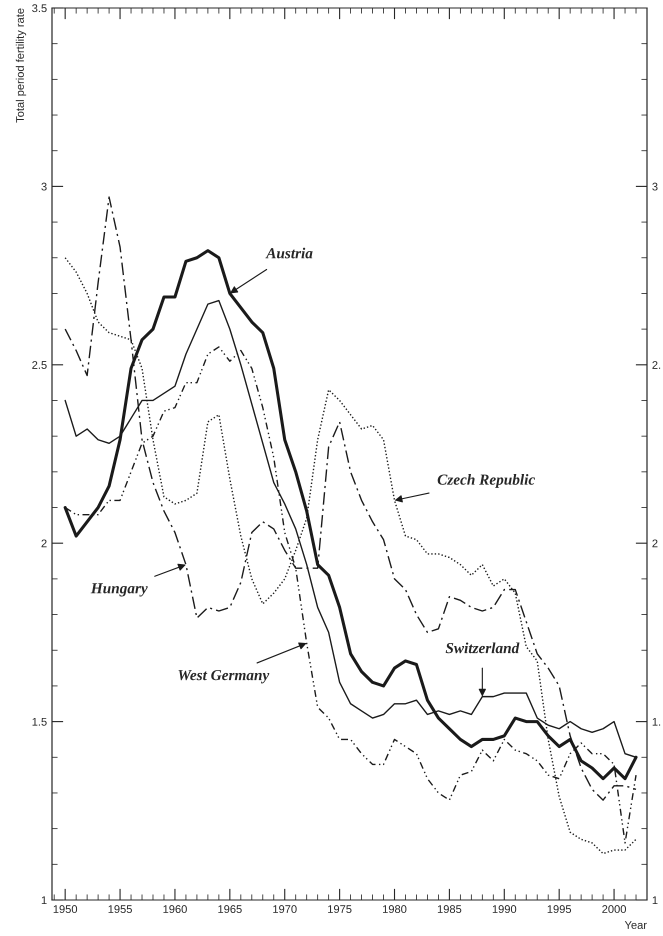 The width and height of the screenshot is (663, 936). What do you see at coordinates (119, 590) in the screenshot?
I see `annotation: Hungary` at bounding box center [119, 590].